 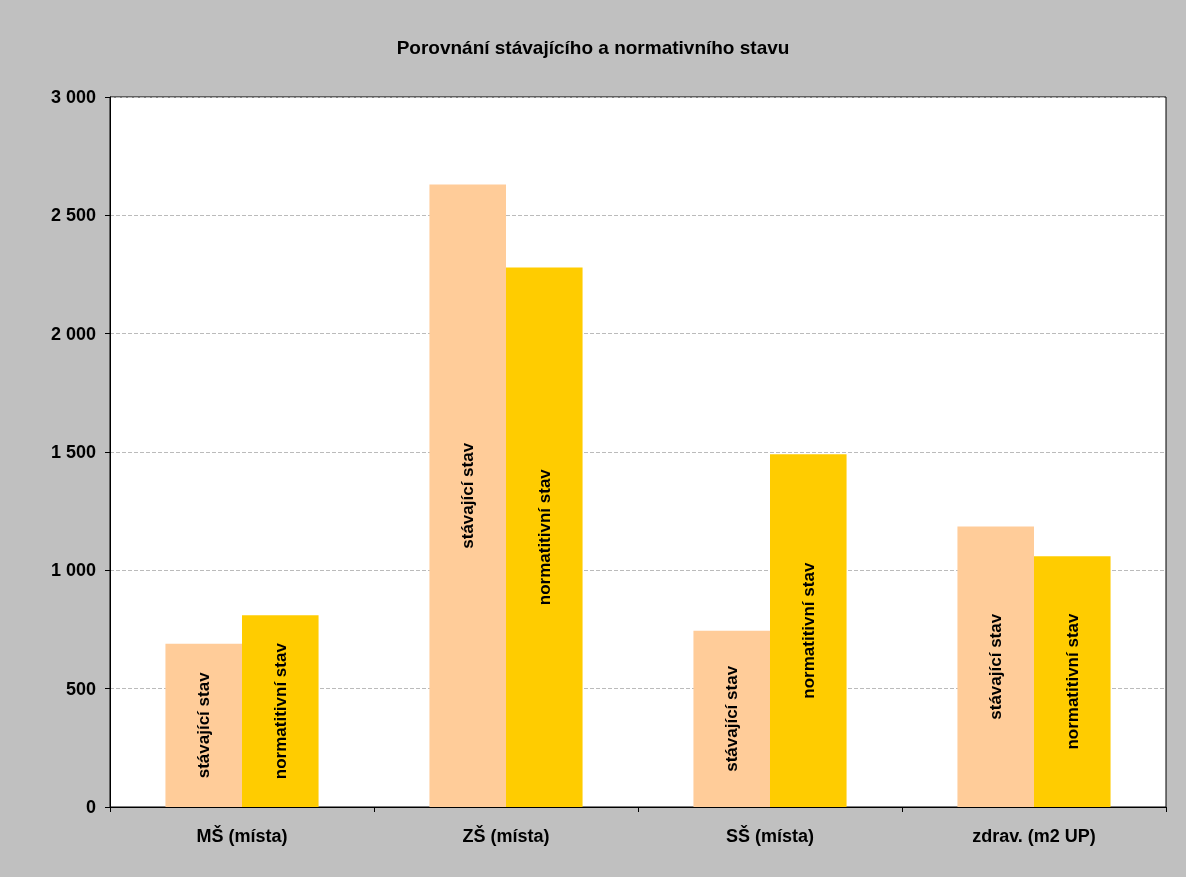 I want to click on x-tick-label: ZŠ (místa), so click(x=506, y=835).